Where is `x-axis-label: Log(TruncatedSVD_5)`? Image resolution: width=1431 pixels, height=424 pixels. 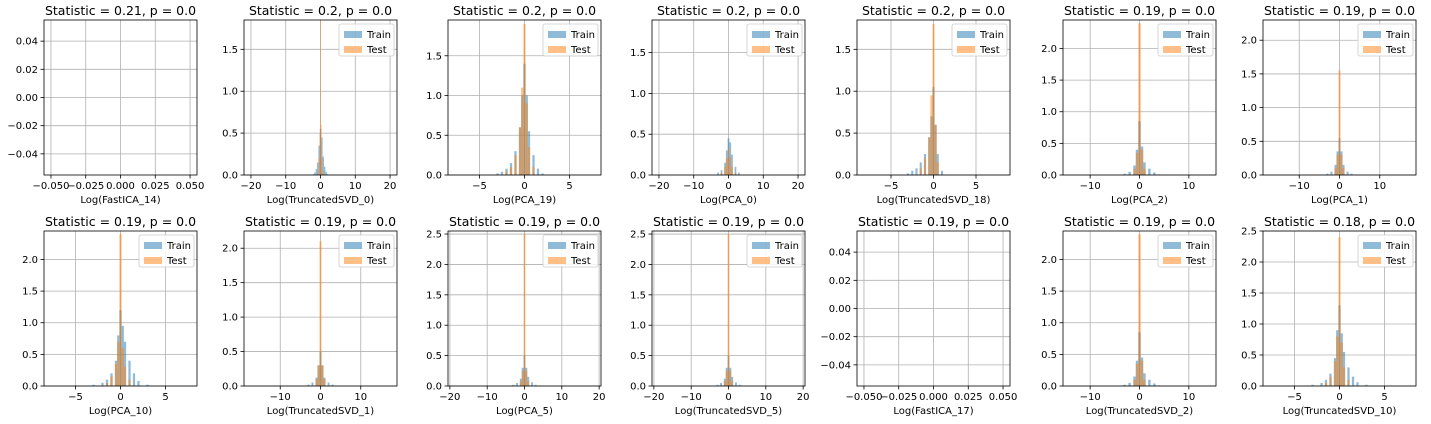
x-axis-label: Log(TruncatedSVD_5) is located at coordinates (728, 411).